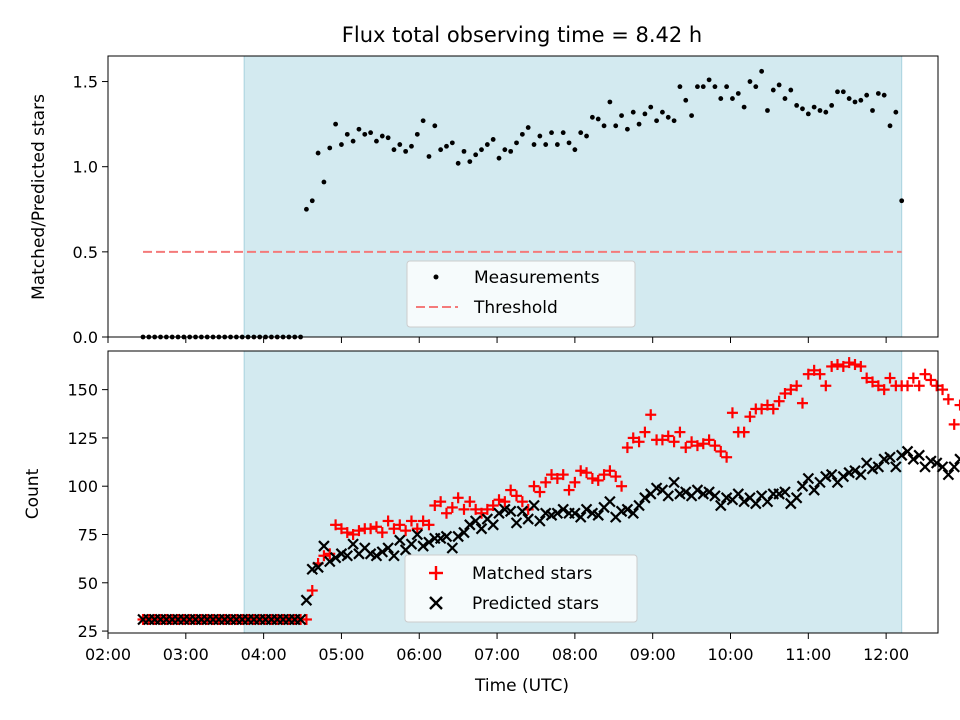 This screenshot has width=960, height=720. I want to click on x-tick-label: 09:00, so click(653, 654).